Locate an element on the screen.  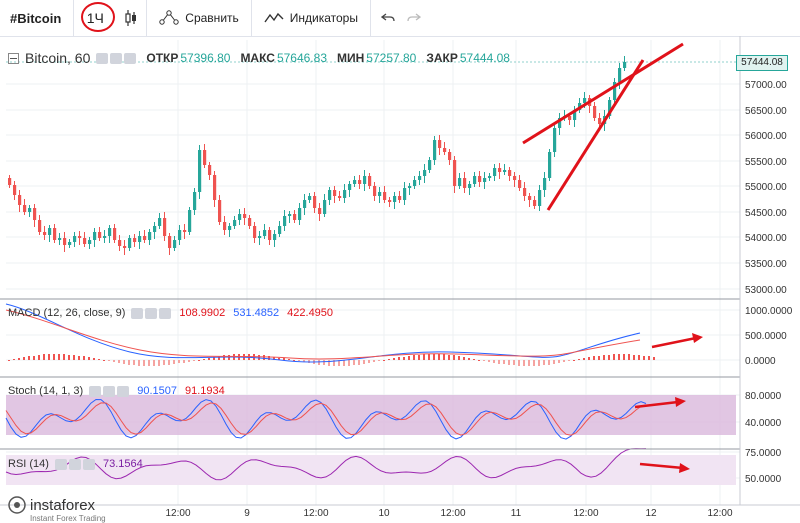
price-tick-label: 53500.00 is located at coordinates (766, 264).